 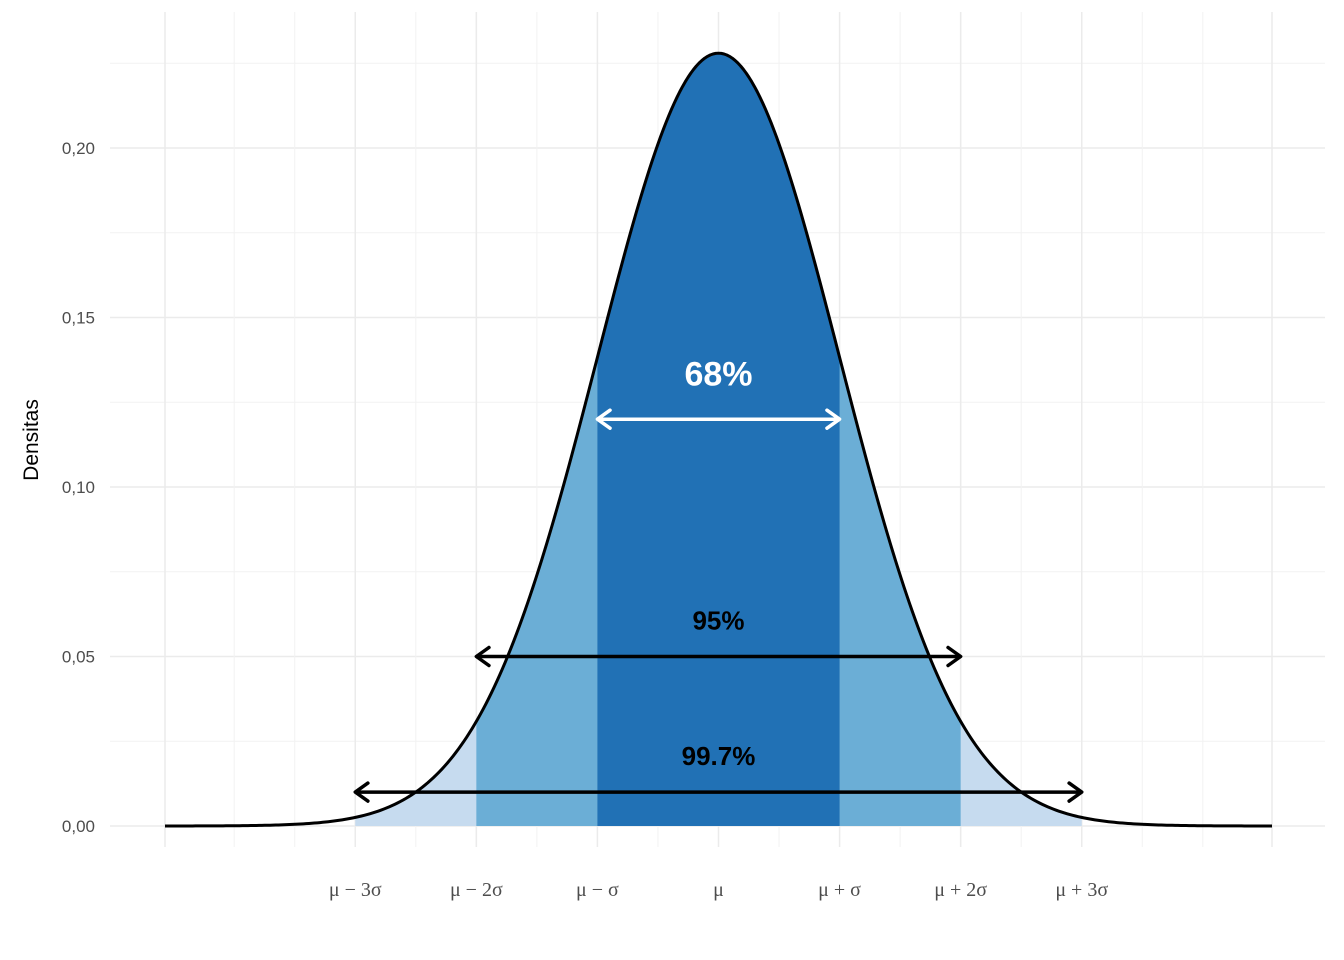 I want to click on x-axis-ticks: μ − 3σ μ − 2σ μ − σ μ μ + σ μ + 2σ μ + 3σ, so click(x=718, y=890).